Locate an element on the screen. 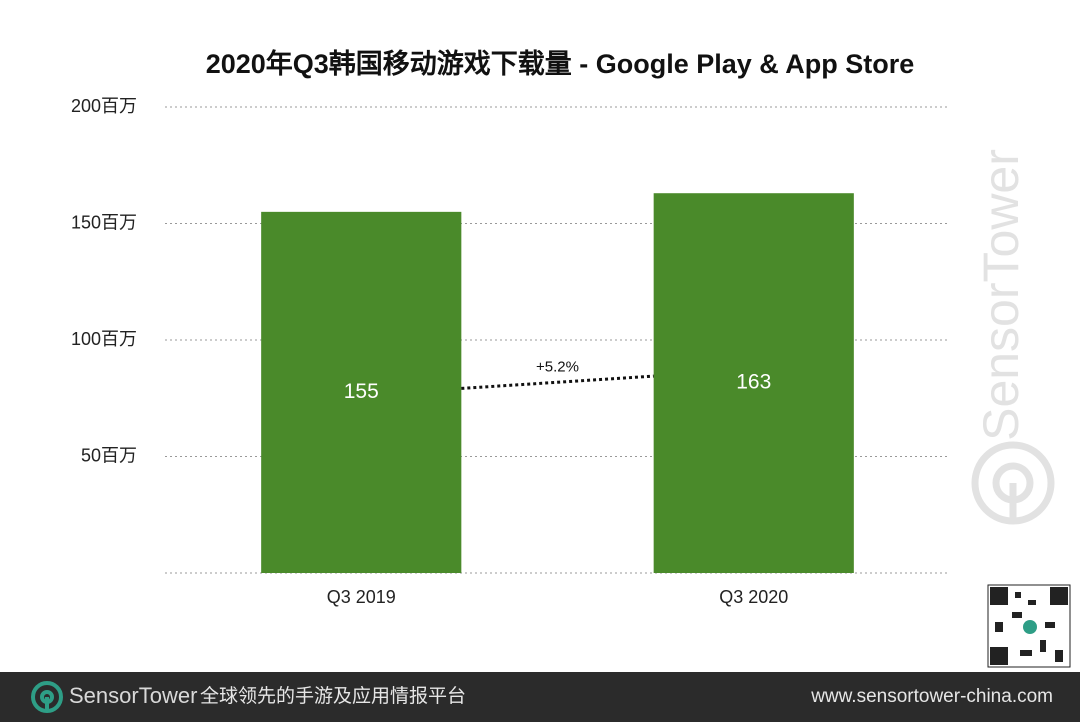  value-label: 163 is located at coordinates (753, 382).